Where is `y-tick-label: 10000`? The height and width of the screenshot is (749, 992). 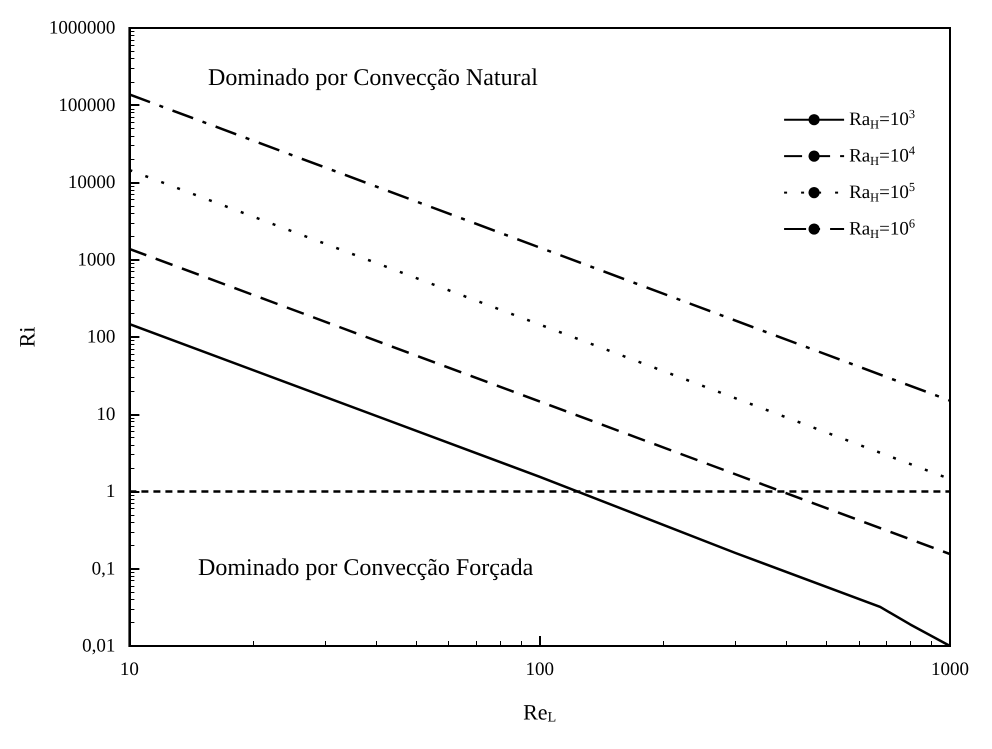
y-tick-label: 10000 is located at coordinates (92, 182).